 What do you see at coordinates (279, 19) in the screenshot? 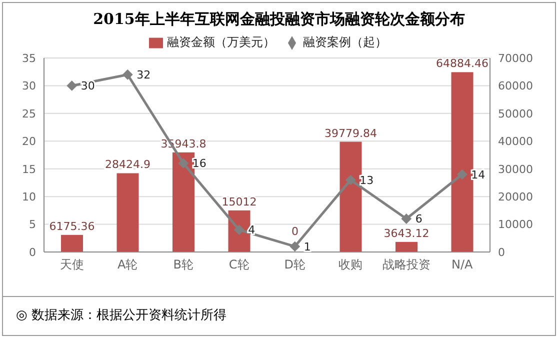
I see `chart-title: 2015年上半年互联网金融投融资市场融资轮次金额分布` at bounding box center [279, 19].